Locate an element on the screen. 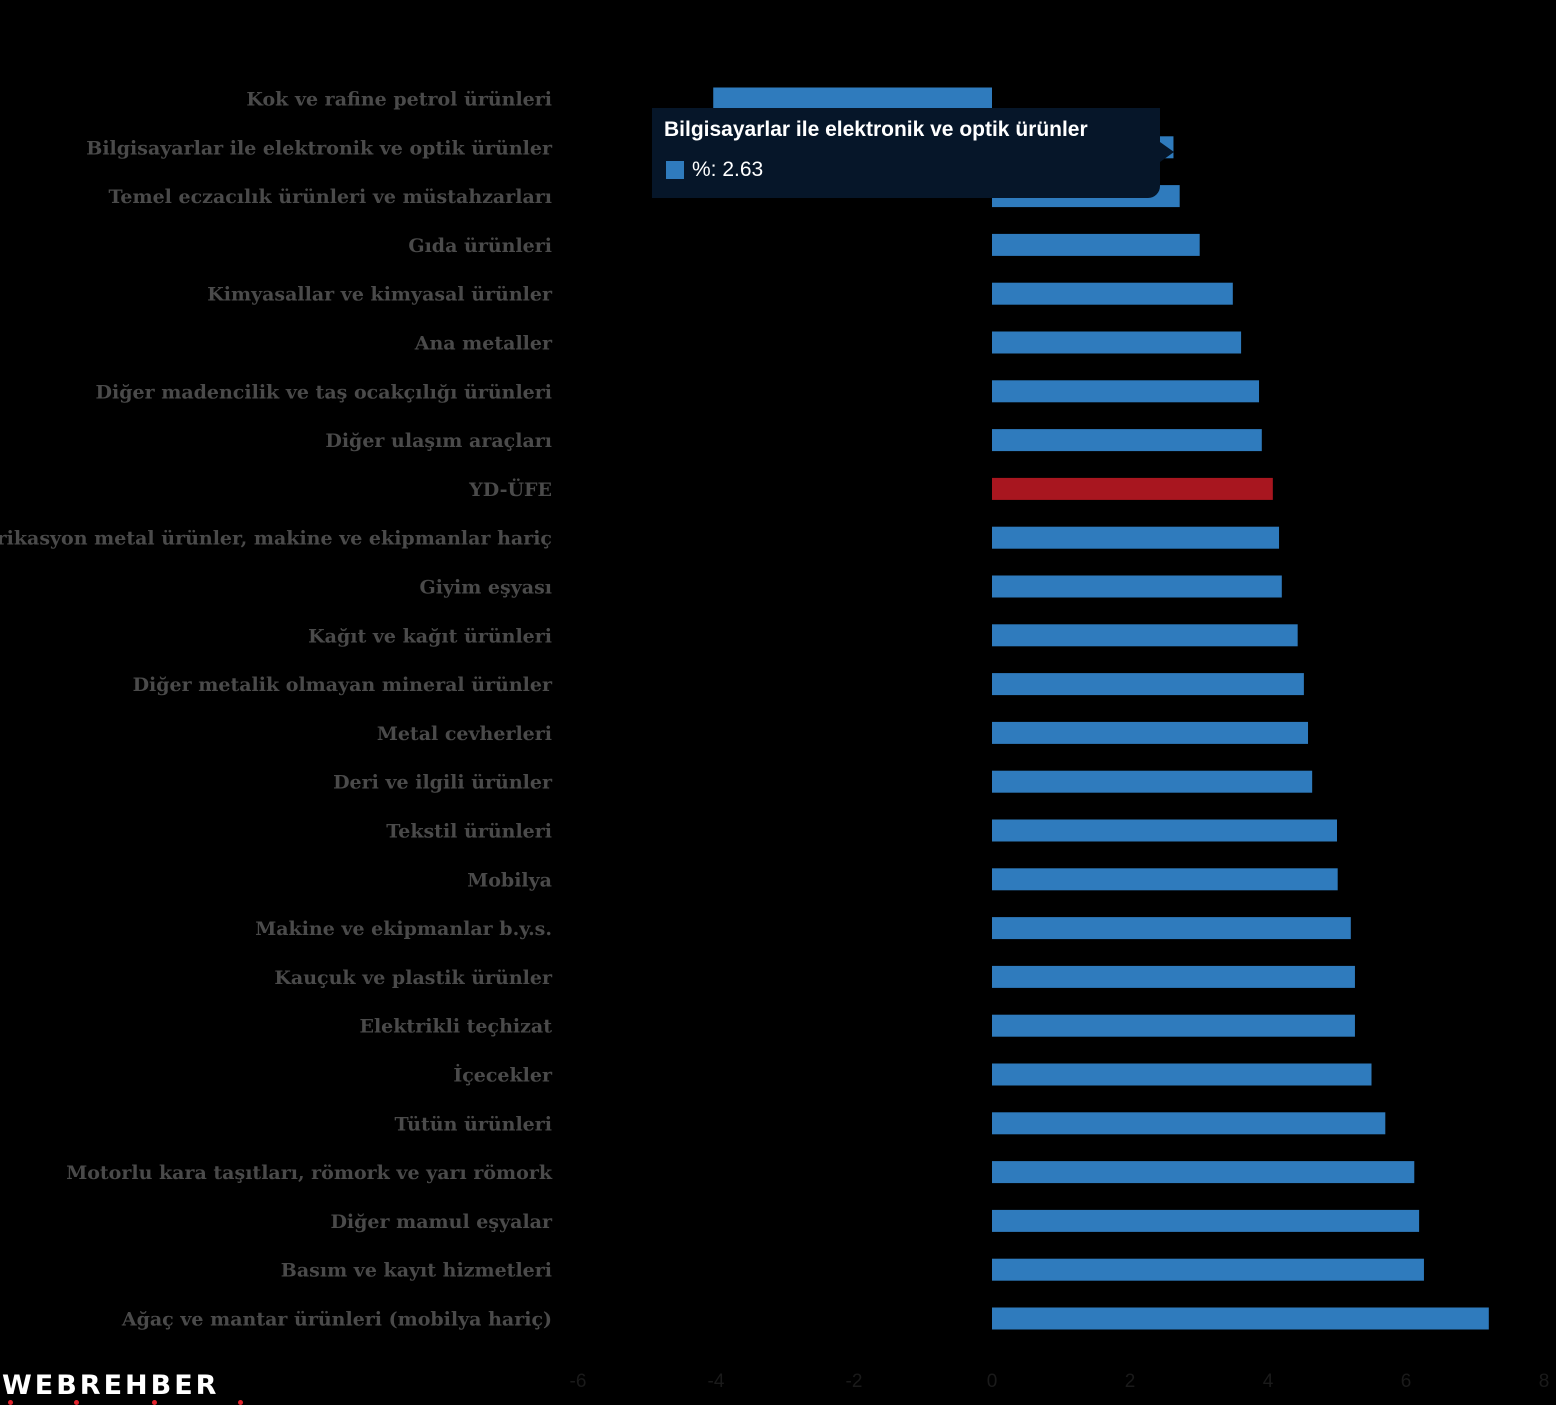 The image size is (1556, 1405). category-label: Kauçuk ve plastik ürünler is located at coordinates (413, 978).